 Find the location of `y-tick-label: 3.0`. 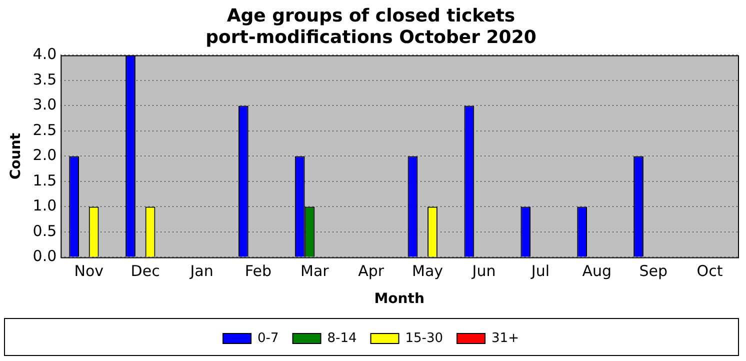

y-tick-label: 3.0 is located at coordinates (44, 105).